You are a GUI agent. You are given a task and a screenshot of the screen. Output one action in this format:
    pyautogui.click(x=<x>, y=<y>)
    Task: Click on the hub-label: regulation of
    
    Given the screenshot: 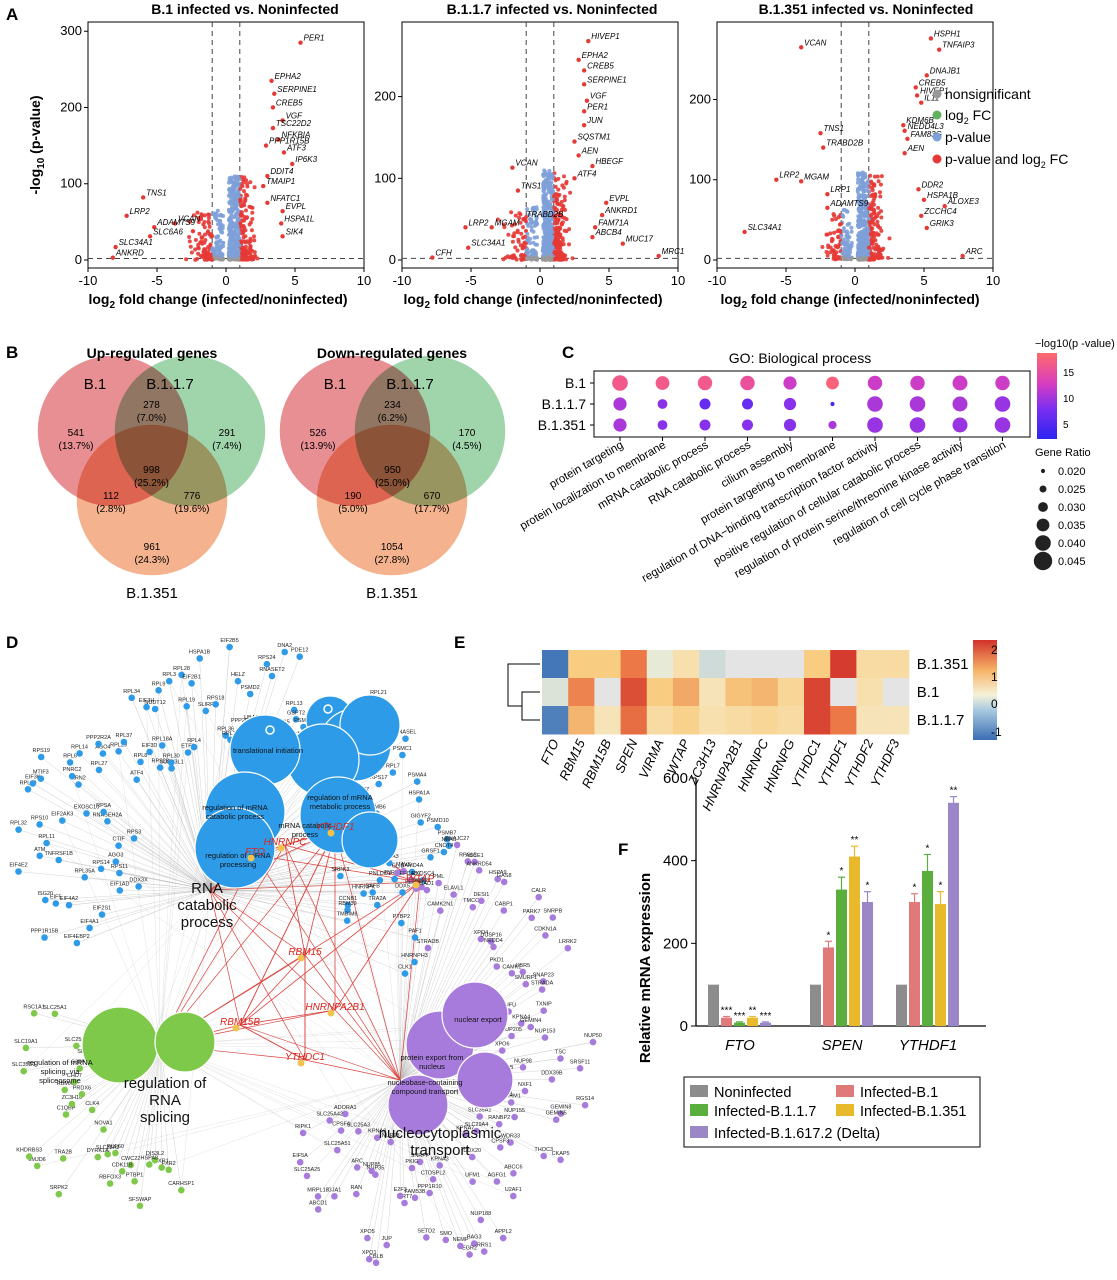 What is the action you would take?
    pyautogui.click(x=165, y=1083)
    